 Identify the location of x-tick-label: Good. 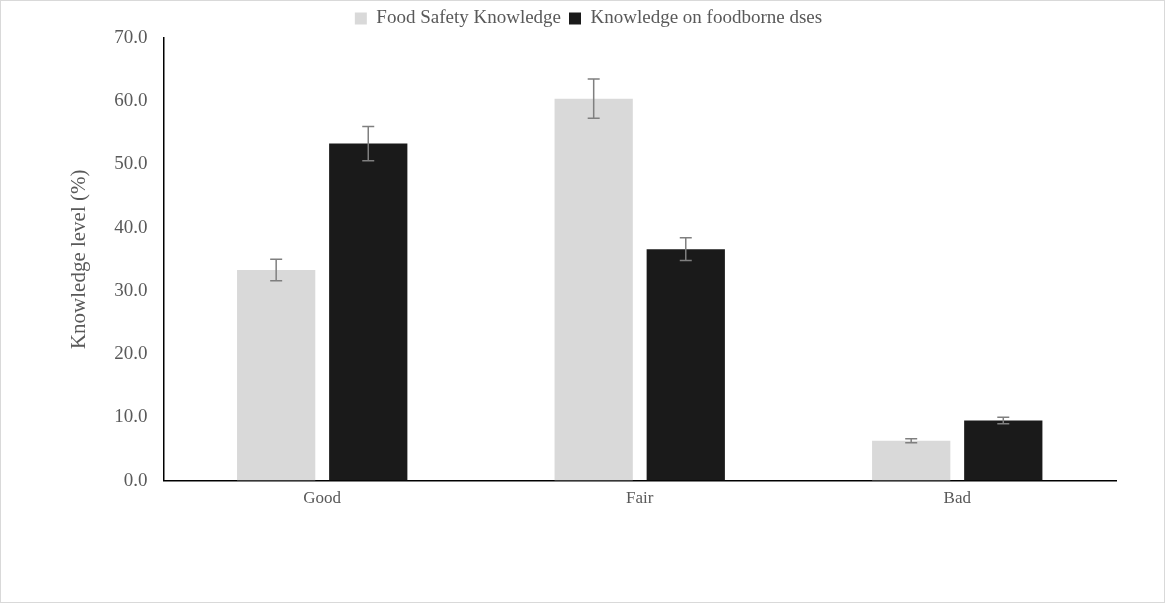
(322, 498).